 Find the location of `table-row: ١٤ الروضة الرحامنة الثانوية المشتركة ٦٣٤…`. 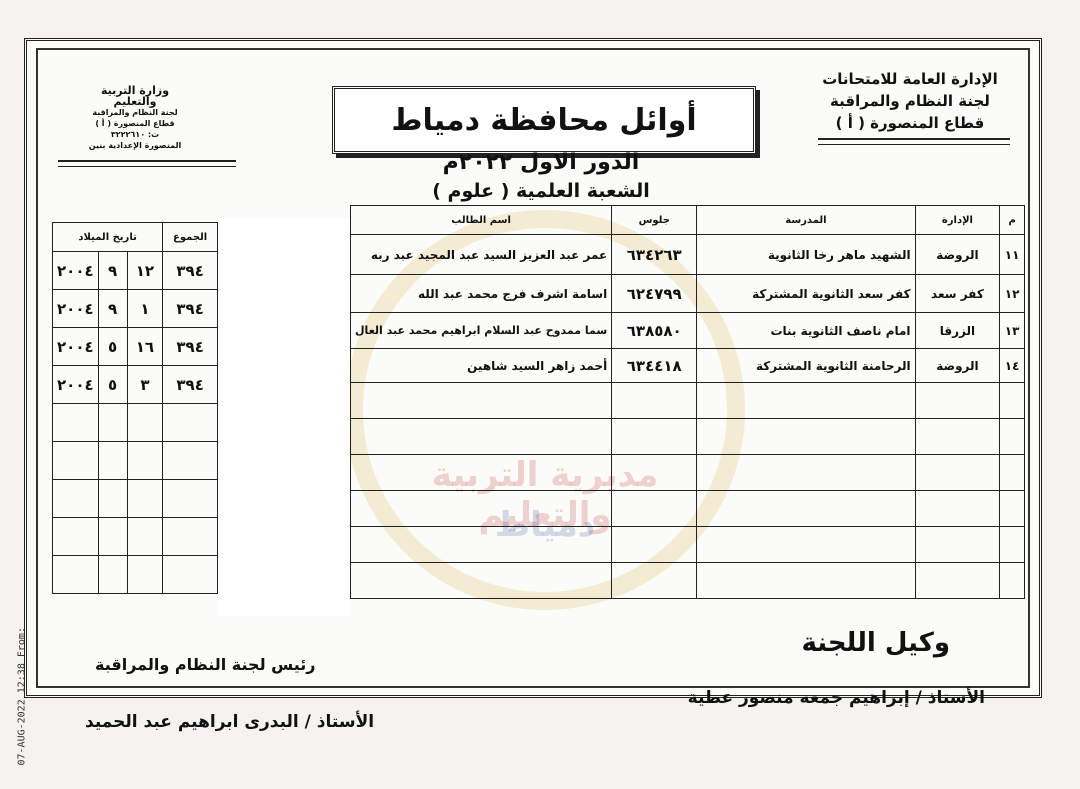

table-row: ١٤ الروضة الرحامنة الثانوية المشتركة ٦٣٤… is located at coordinates (687, 365).